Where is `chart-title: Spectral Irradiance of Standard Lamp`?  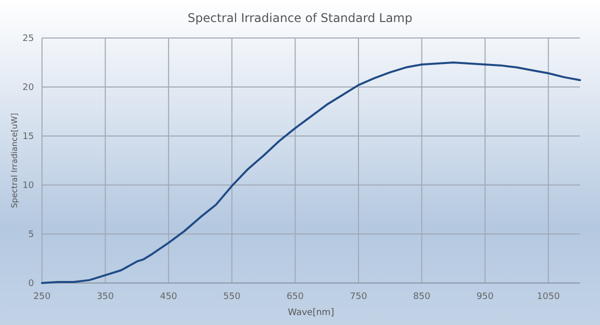
chart-title: Spectral Irradiance of Standard Lamp is located at coordinates (300, 18).